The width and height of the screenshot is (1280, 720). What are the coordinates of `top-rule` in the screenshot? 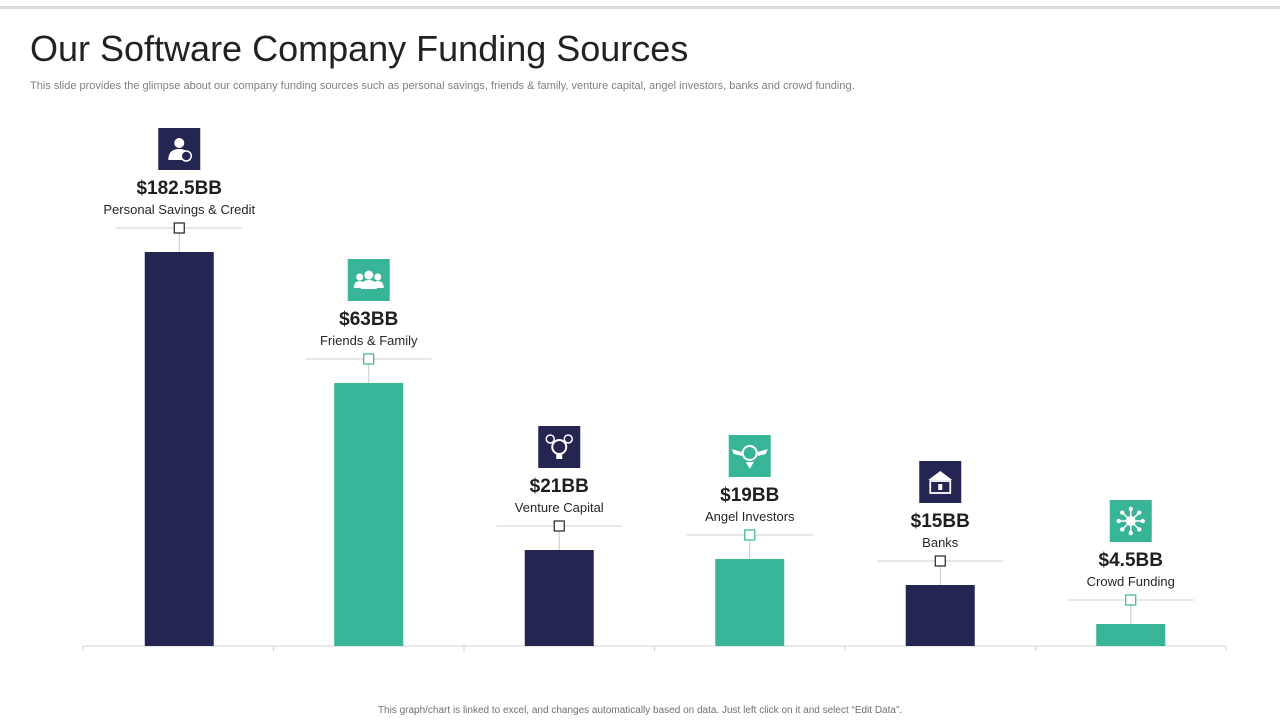 It's located at (640, 7).